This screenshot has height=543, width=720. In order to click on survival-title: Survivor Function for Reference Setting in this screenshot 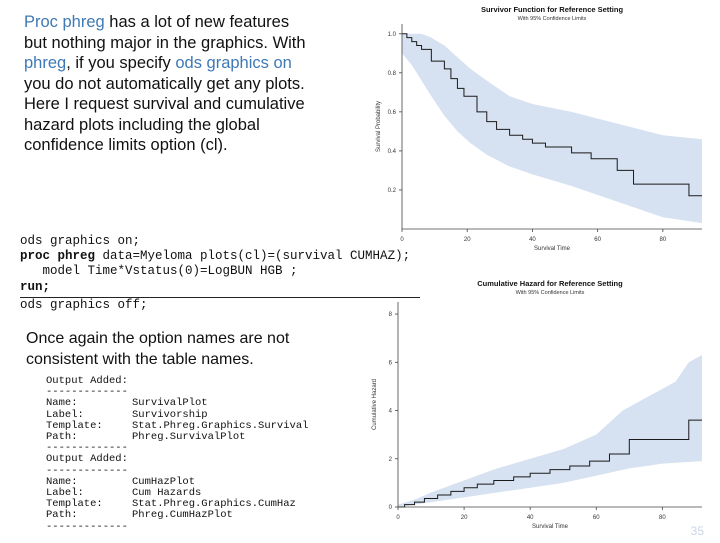, I will do `click(552, 9)`.